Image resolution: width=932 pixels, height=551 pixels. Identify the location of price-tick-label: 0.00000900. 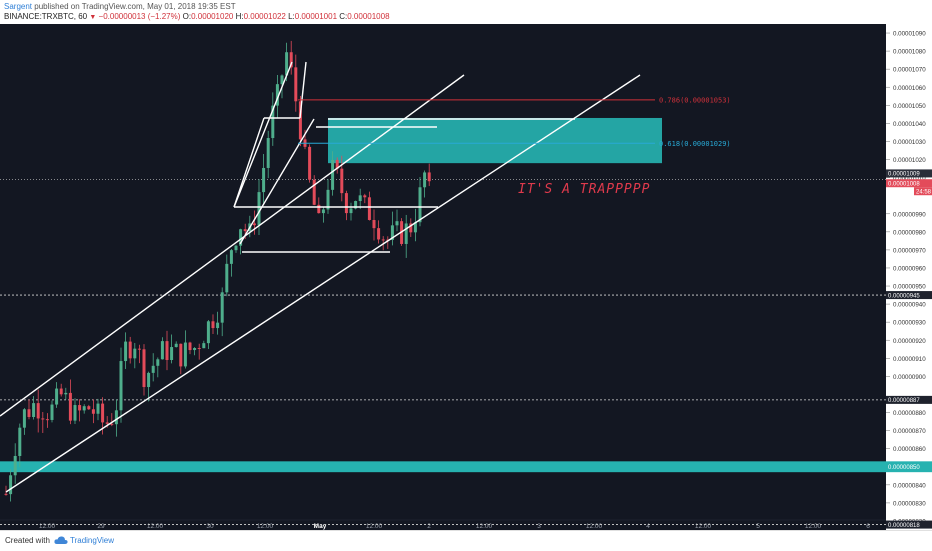
(909, 377).